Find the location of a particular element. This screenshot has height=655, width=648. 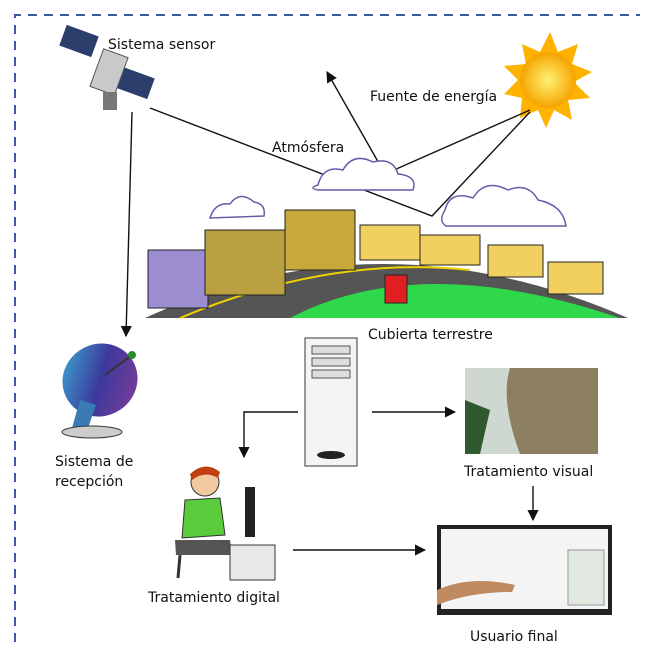

label-sensor: Sistema sensor is located at coordinates (161, 45).